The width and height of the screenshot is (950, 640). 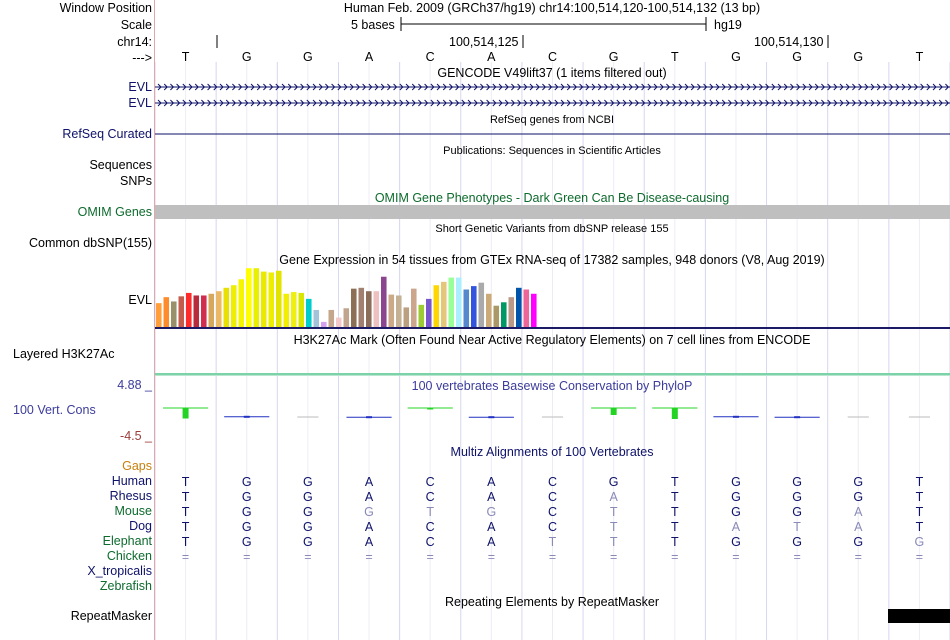 I want to click on multiz-species-label: Elephant, so click(x=127, y=541).